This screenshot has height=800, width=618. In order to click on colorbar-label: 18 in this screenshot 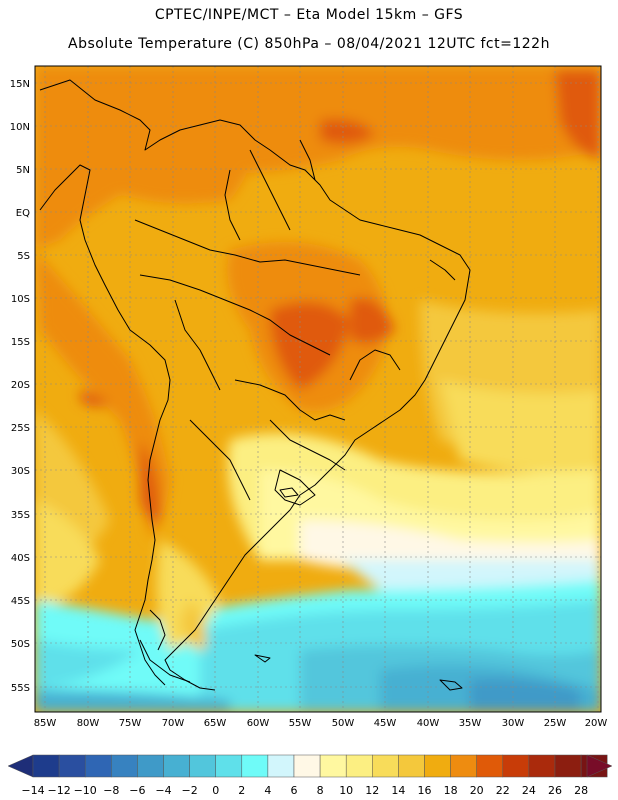, I will do `click(451, 790)`.